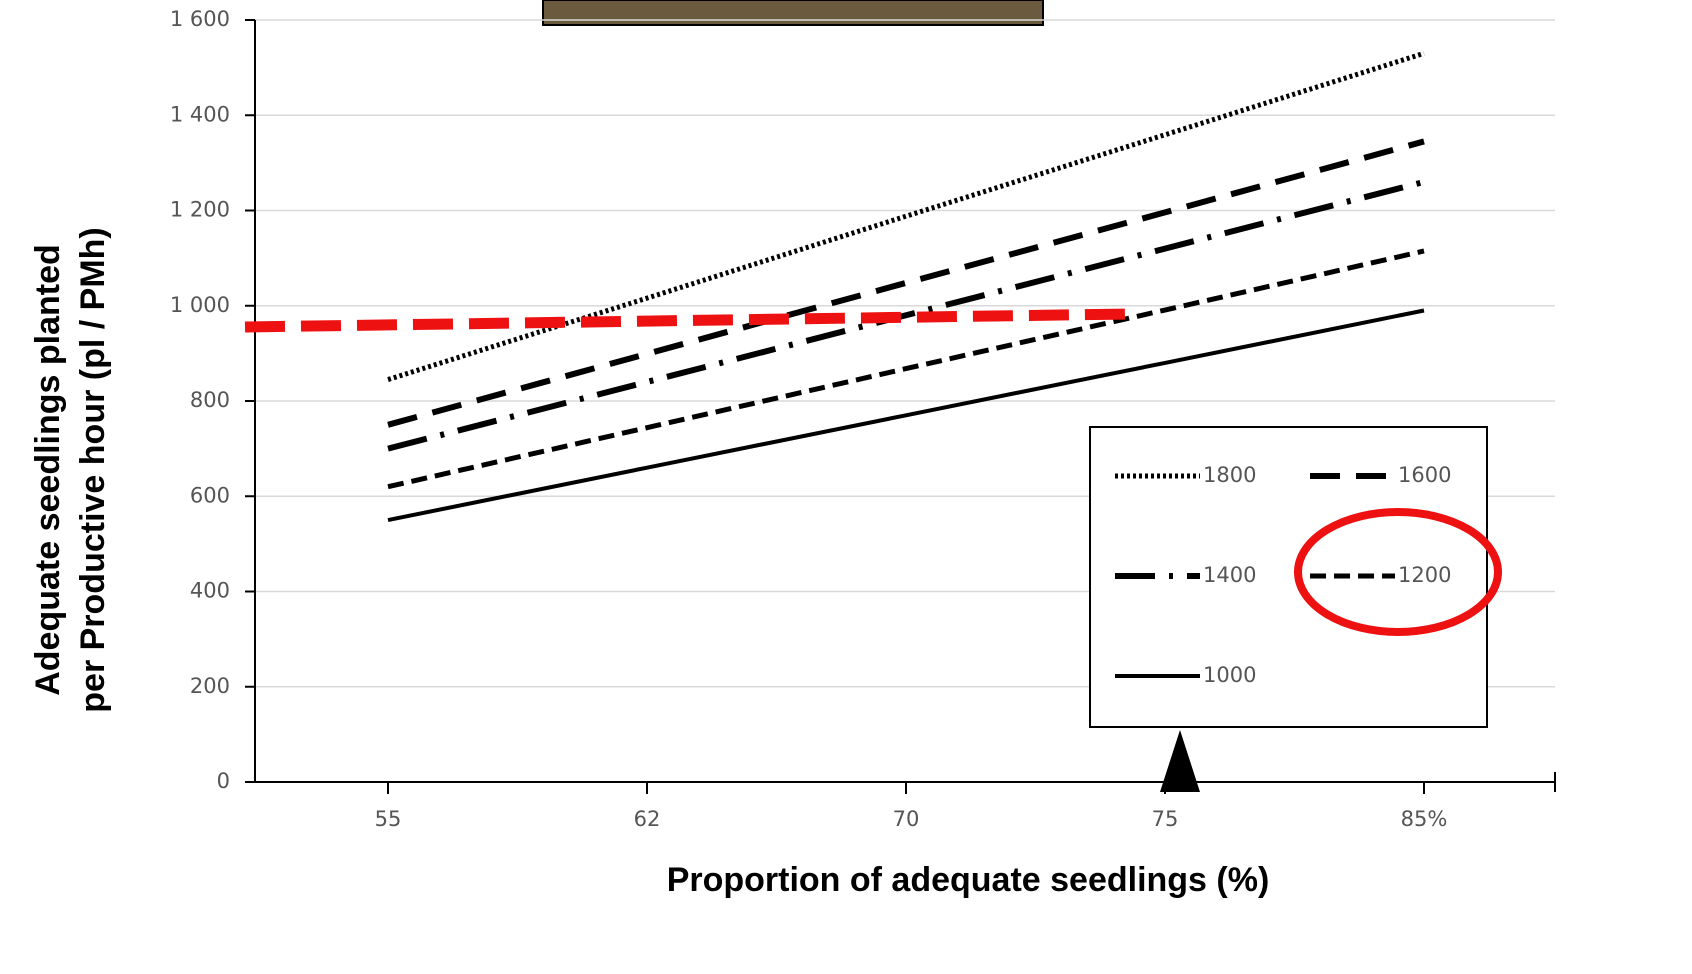 This screenshot has height=974, width=1692. Describe the element at coordinates (388, 819) in the screenshot. I see `x-tick-label: 55` at that location.